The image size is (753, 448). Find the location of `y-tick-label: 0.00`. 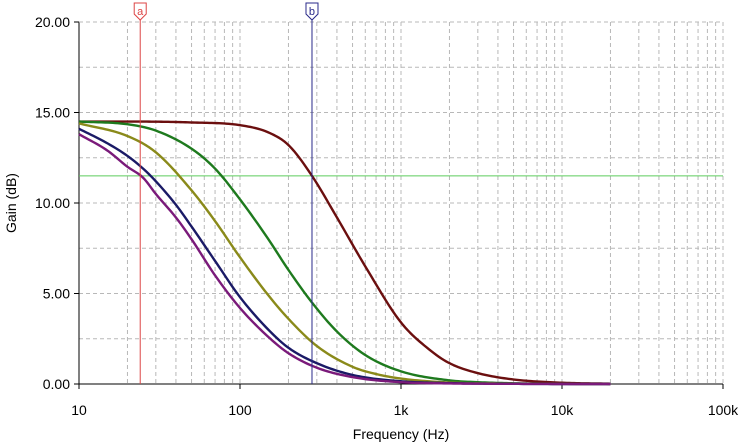

y-tick-label: 0.00 is located at coordinates (56, 384).